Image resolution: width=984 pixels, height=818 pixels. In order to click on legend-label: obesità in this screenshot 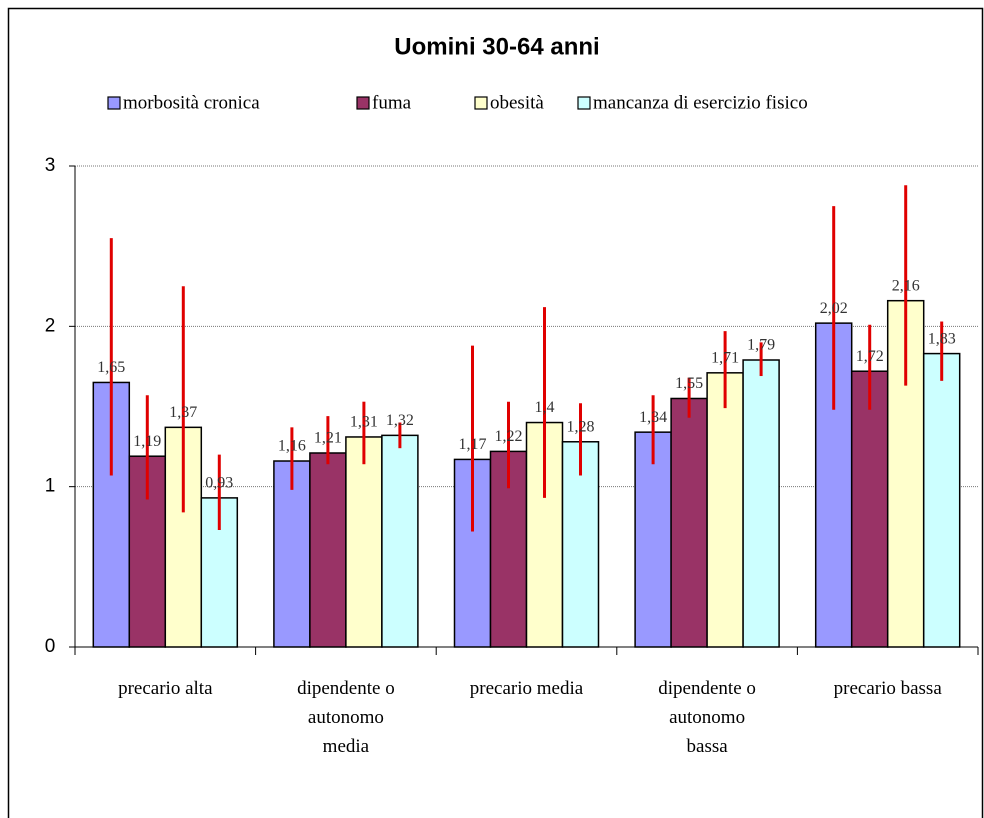, I will do `click(517, 102)`.